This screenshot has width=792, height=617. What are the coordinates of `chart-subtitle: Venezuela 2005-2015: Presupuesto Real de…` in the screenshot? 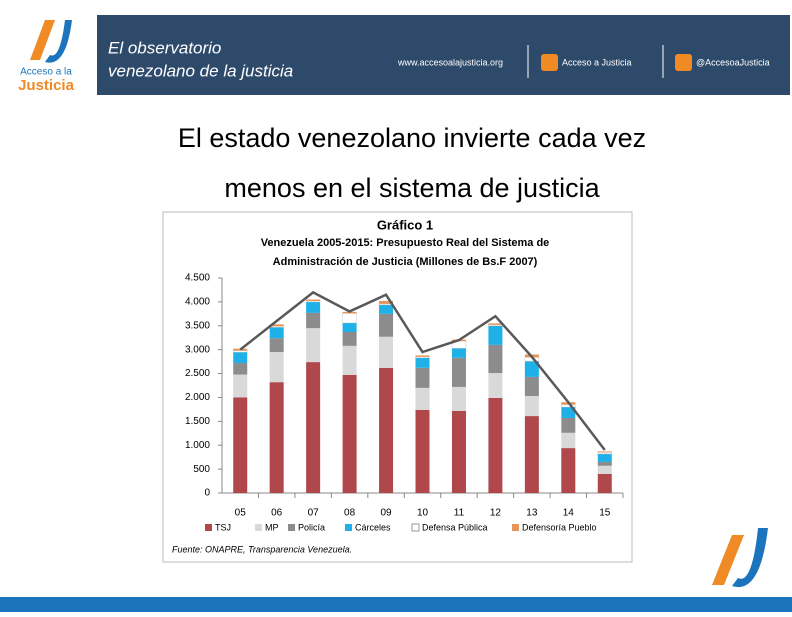 It's located at (405, 243).